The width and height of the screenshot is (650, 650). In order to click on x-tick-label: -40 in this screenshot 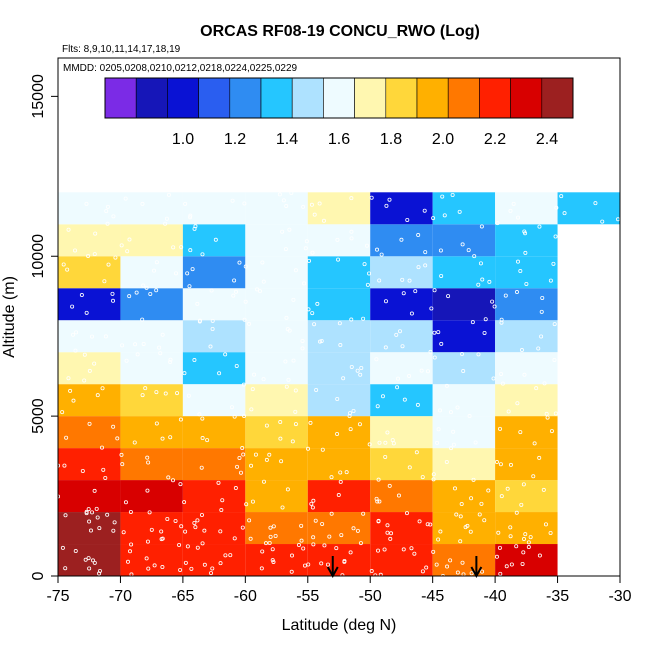, I will do `click(495, 596)`.